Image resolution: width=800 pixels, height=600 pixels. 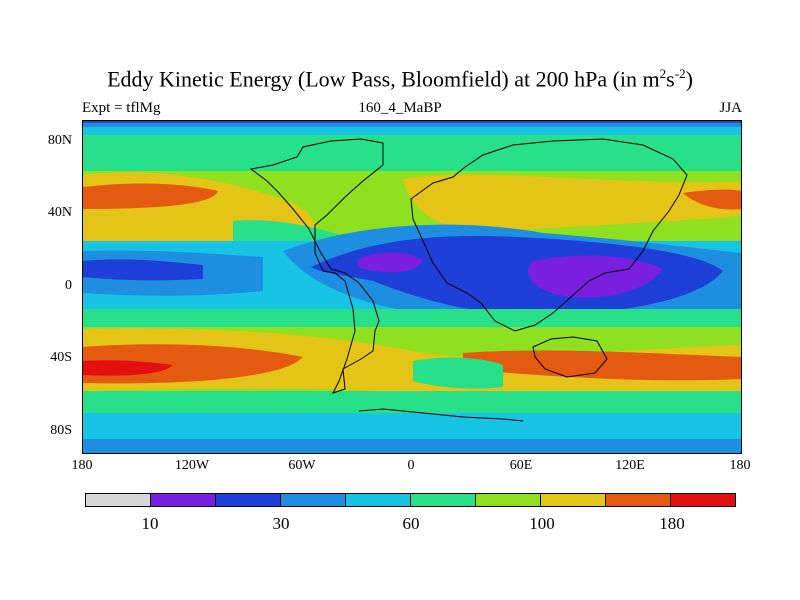 I want to click on lon-label-0: 0, so click(x=411, y=465).